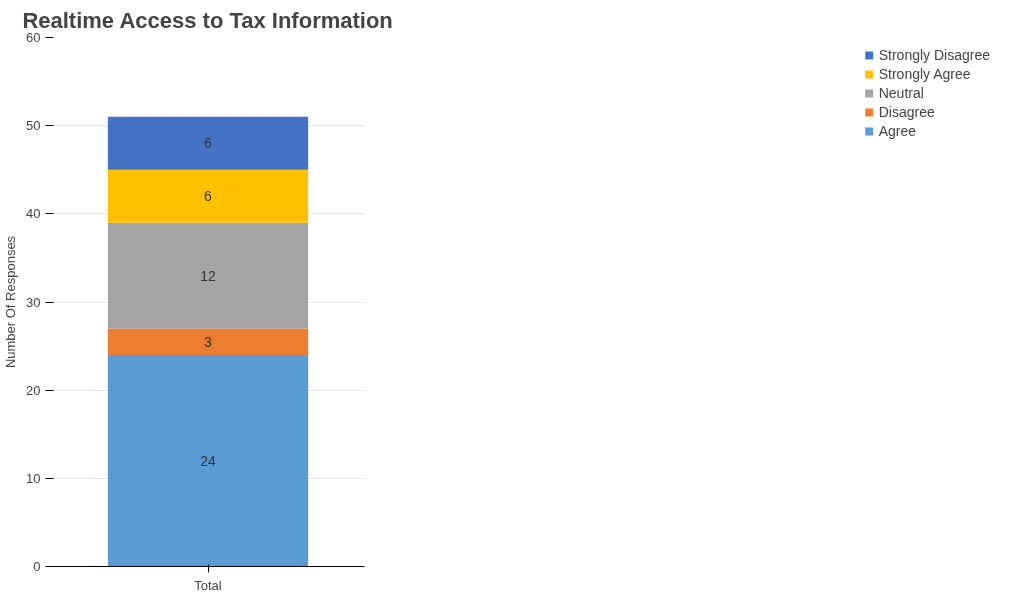 The height and width of the screenshot is (607, 1012). I want to click on legend-label: Agree, so click(897, 131).